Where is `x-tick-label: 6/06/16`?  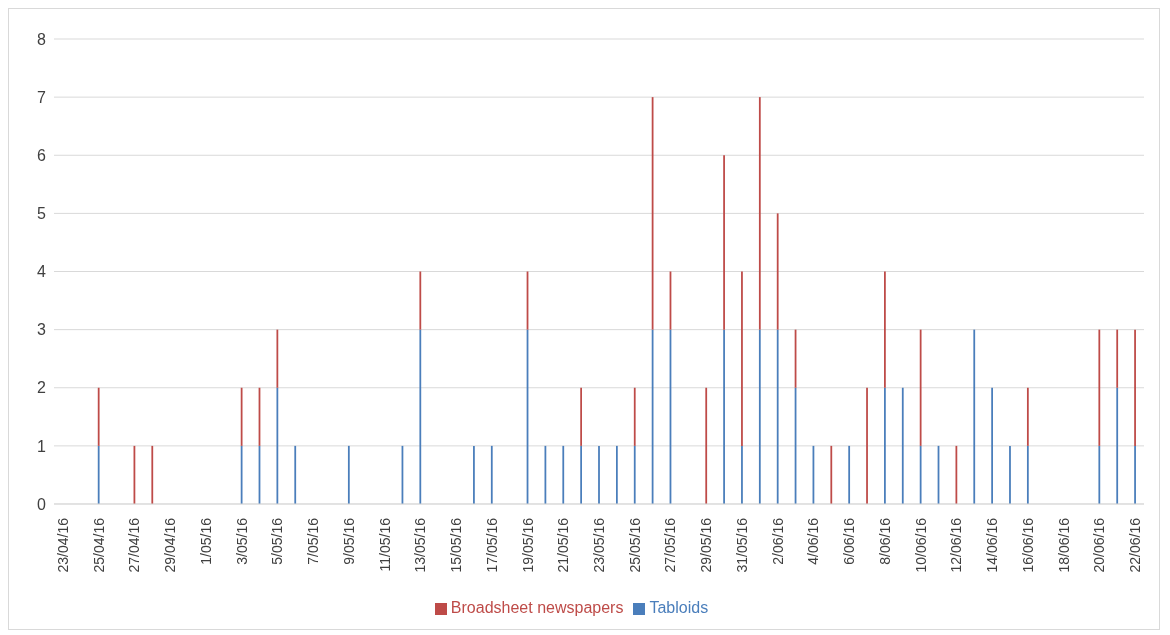
x-tick-label: 6/06/16 is located at coordinates (849, 541).